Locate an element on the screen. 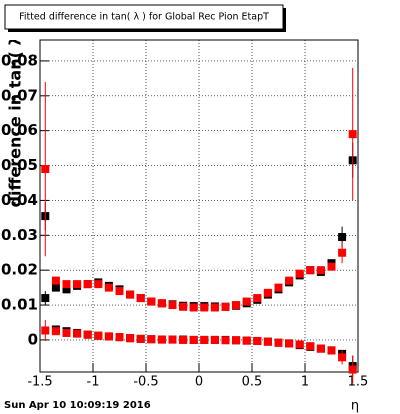  x-tick-label: 1.5 is located at coordinates (358, 382).